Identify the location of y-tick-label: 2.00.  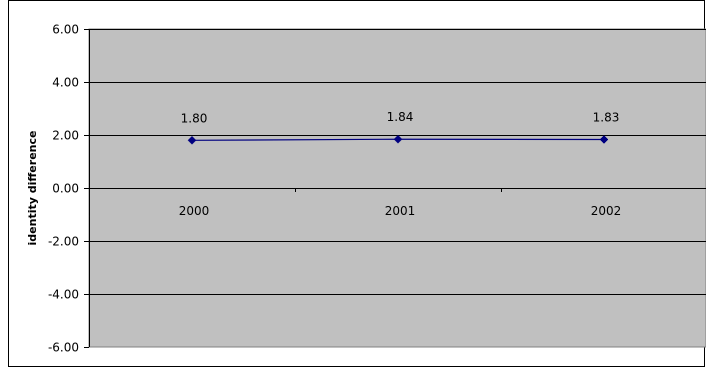
(65, 136).